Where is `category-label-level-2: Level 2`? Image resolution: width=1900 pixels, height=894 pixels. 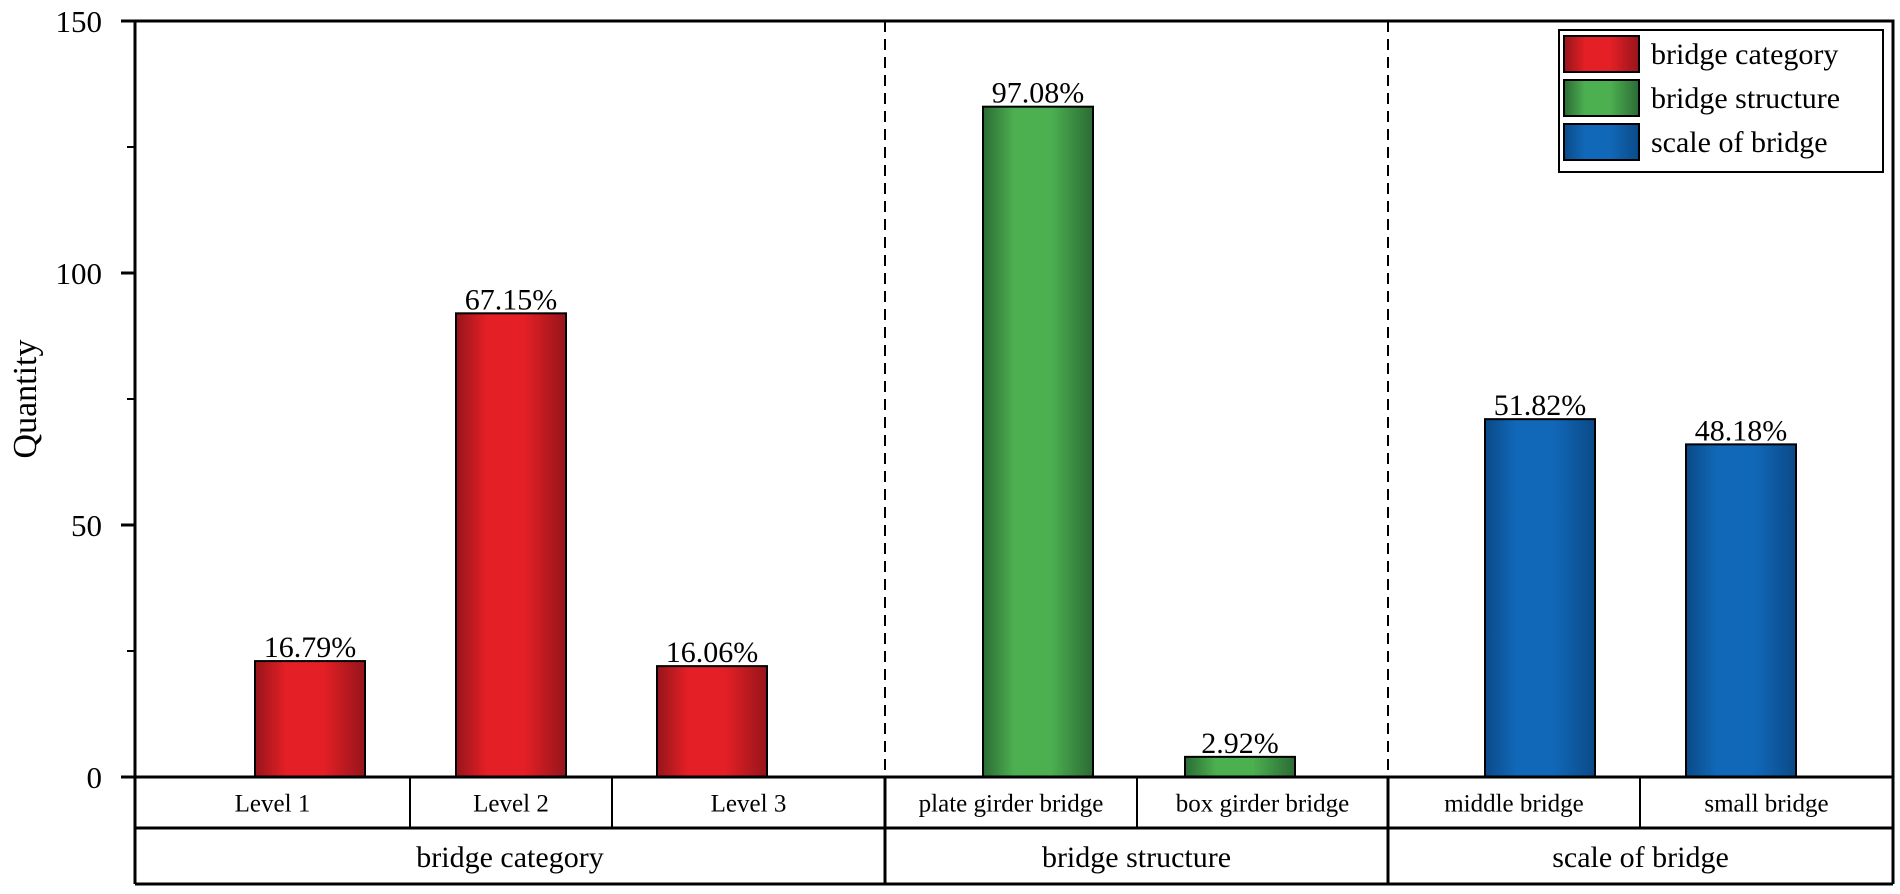 category-label-level-2: Level 2 is located at coordinates (511, 804).